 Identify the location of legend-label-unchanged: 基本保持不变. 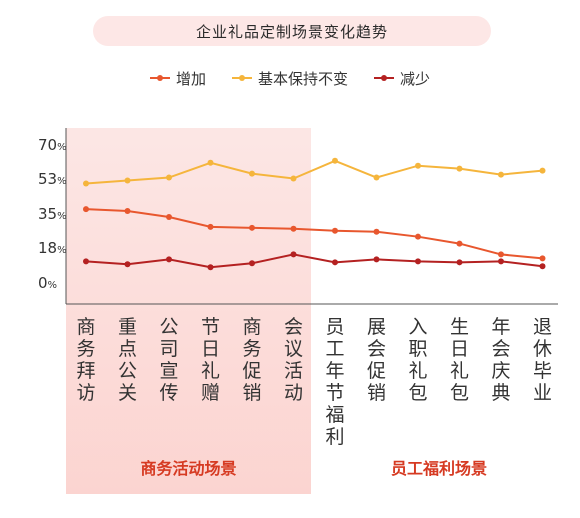
(302, 78).